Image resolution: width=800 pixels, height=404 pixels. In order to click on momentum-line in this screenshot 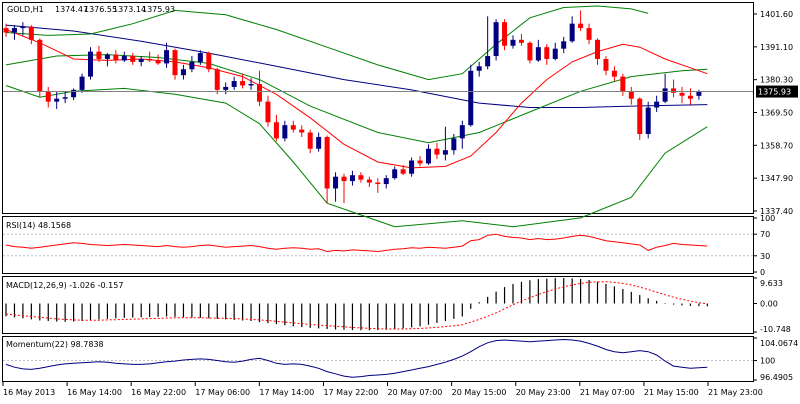, I will do `click(356, 358)`.